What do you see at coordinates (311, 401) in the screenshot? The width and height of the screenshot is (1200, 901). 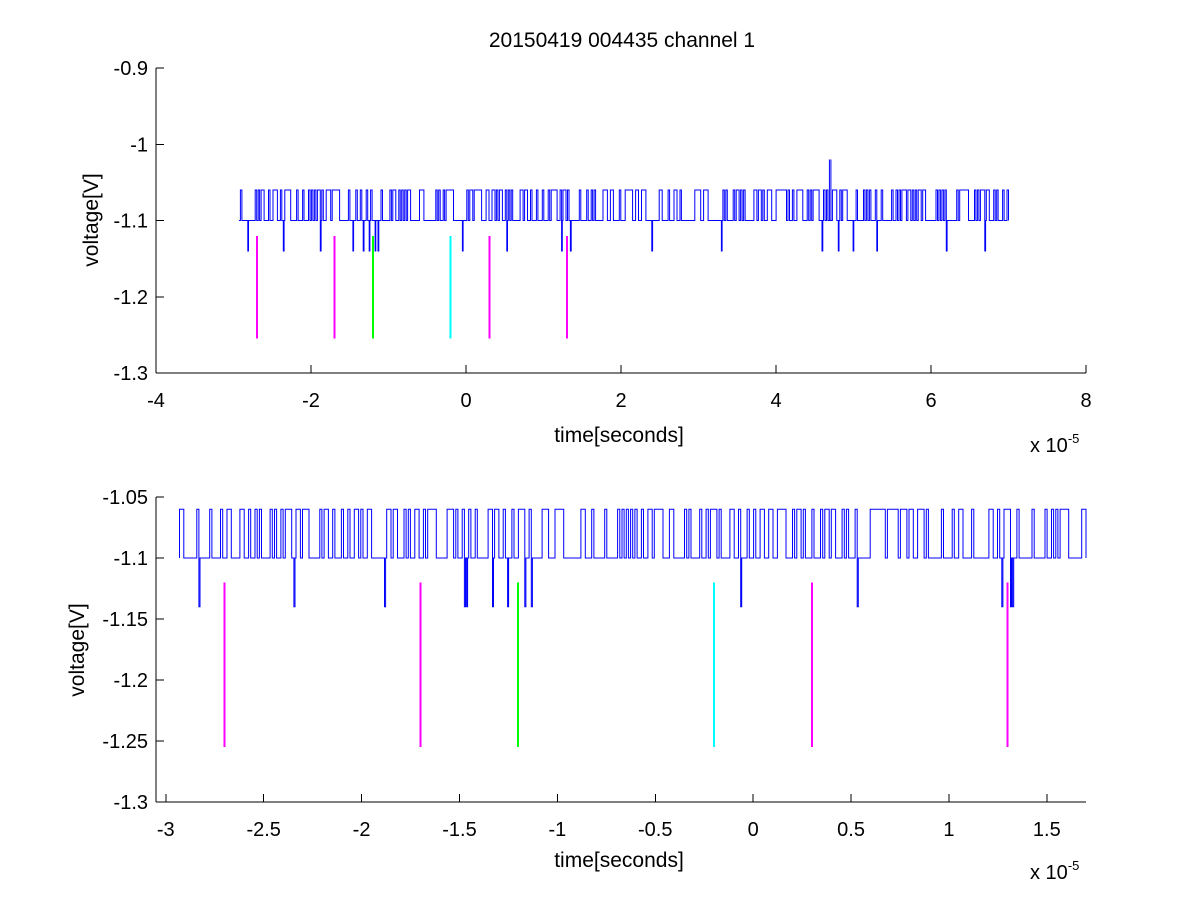 I see `top-axes-x-tick-label: -2` at bounding box center [311, 401].